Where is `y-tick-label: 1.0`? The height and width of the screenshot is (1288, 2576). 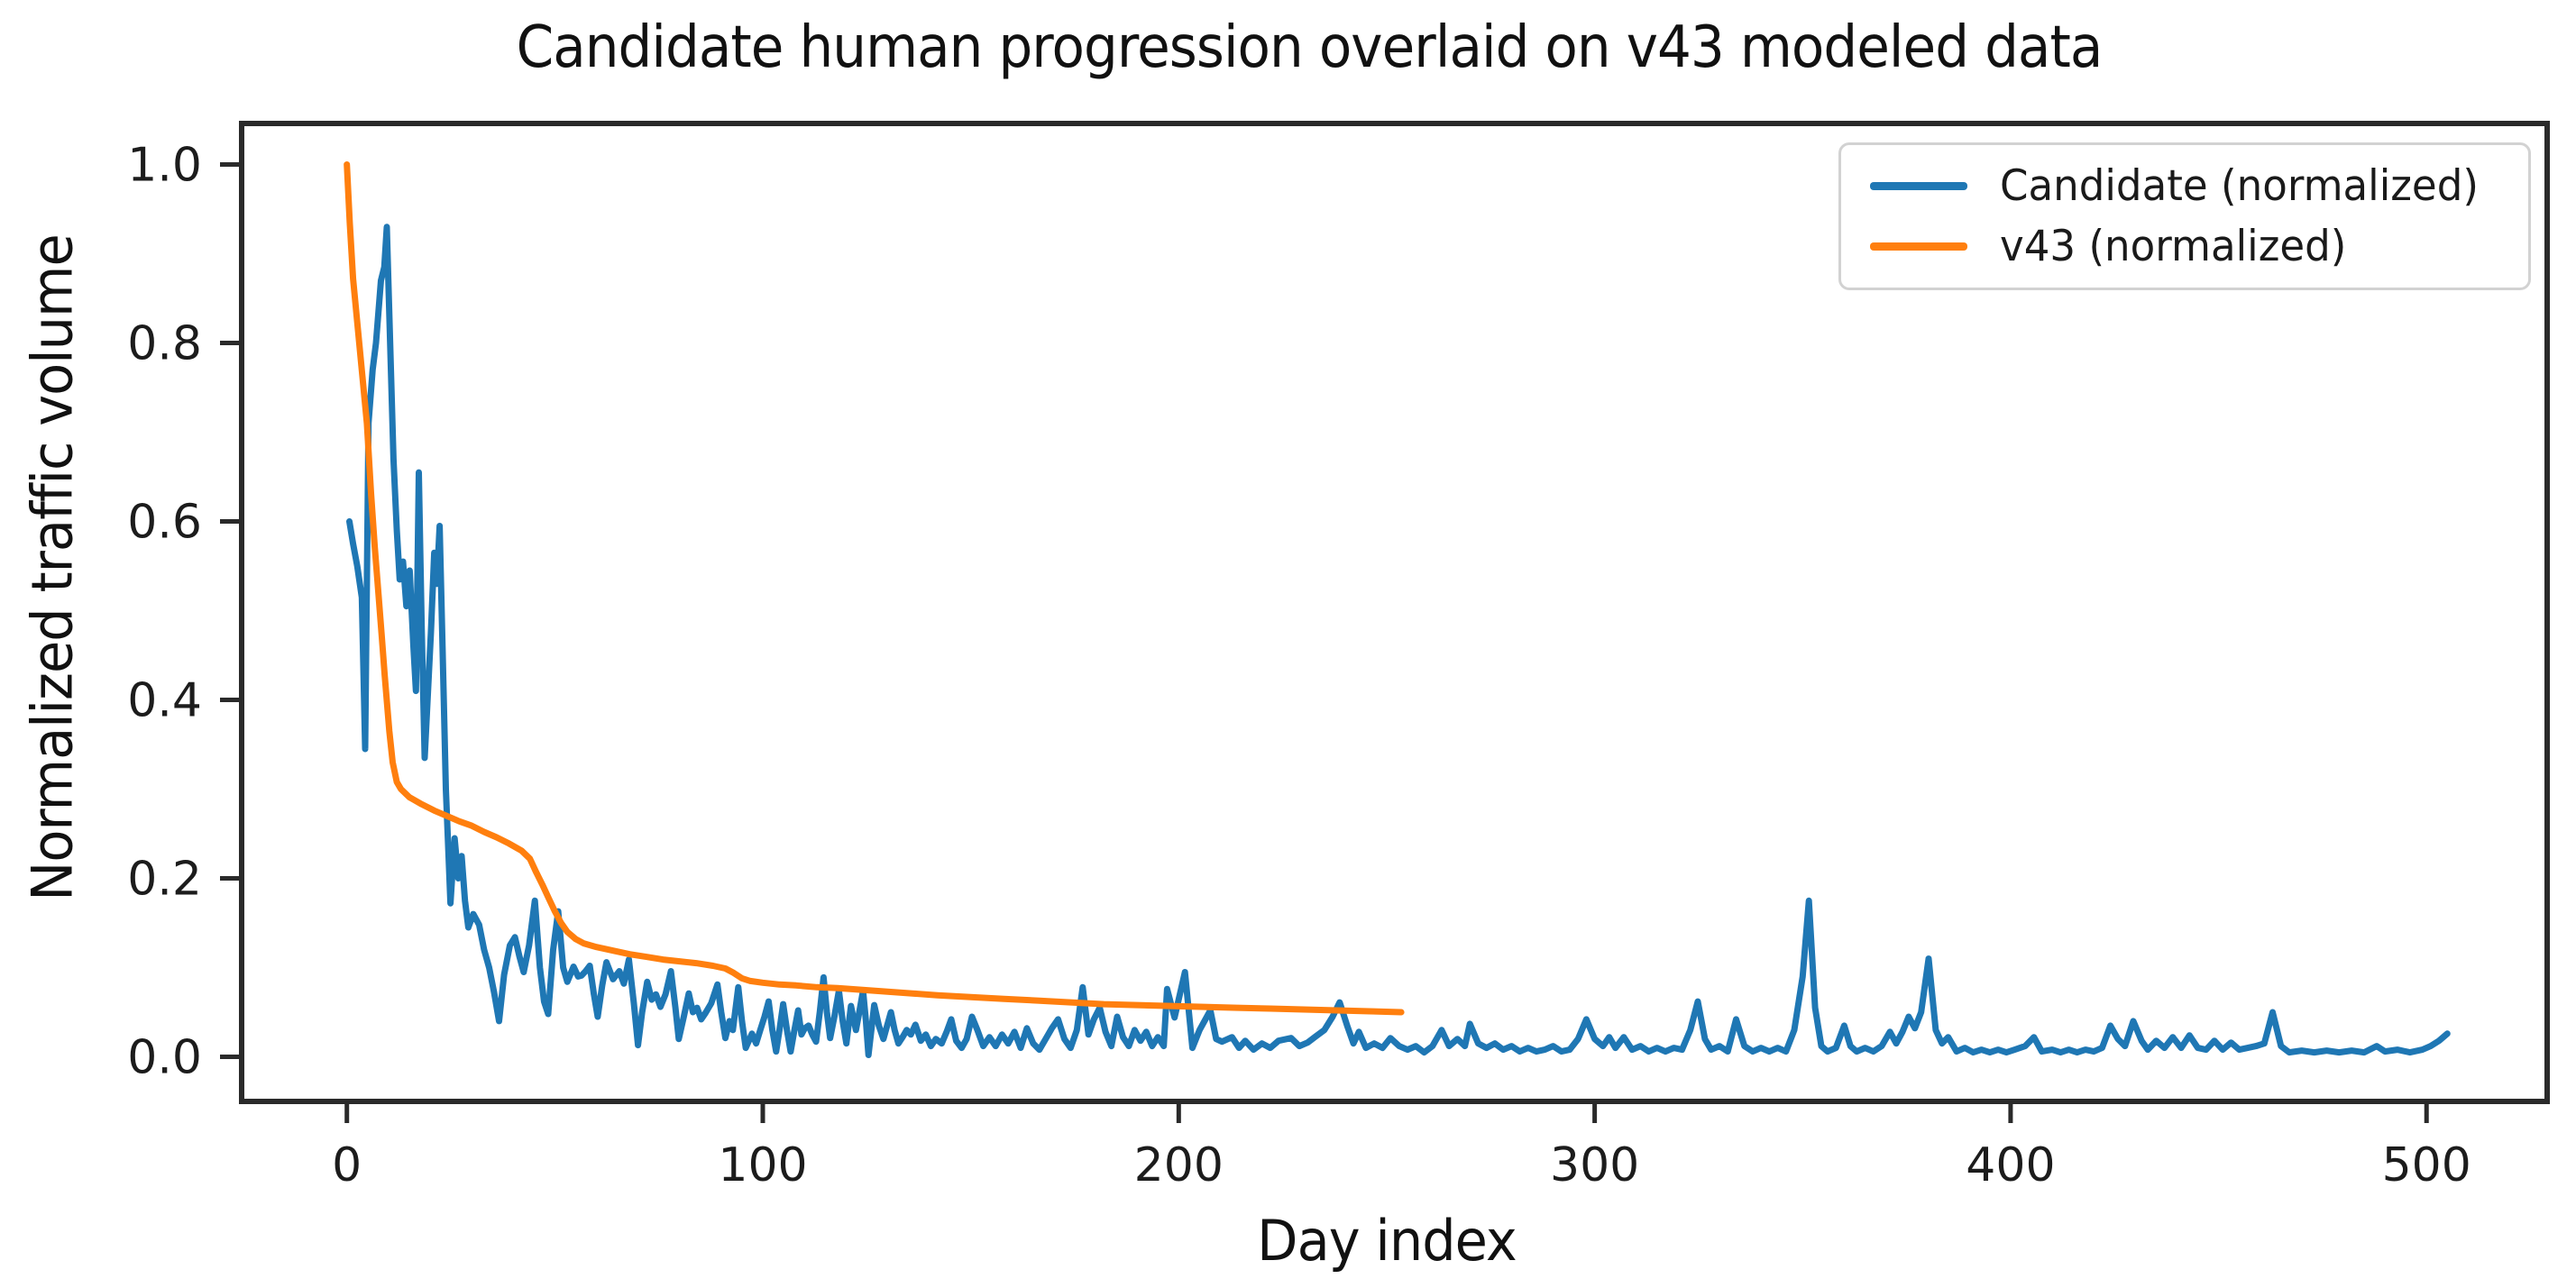
y-tick-label: 1.0 is located at coordinates (164, 166).